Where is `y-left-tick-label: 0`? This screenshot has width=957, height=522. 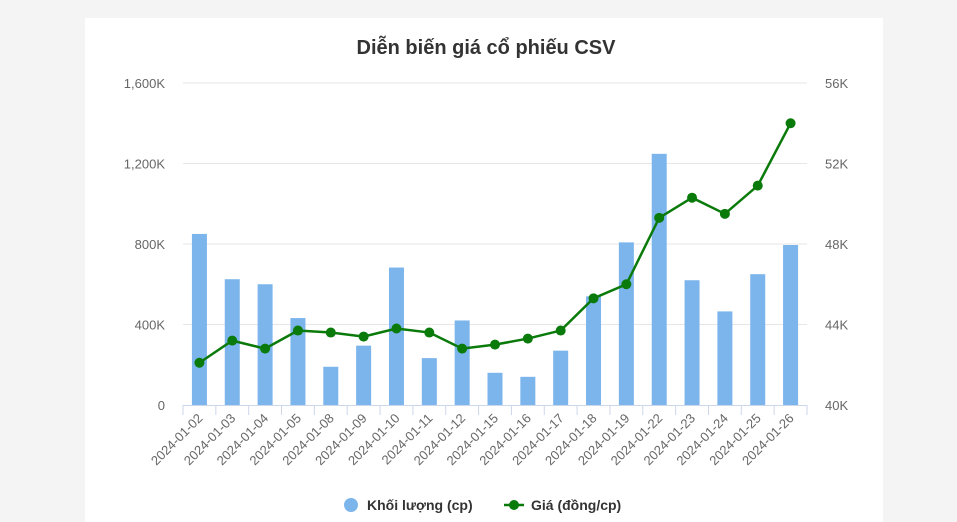
y-left-tick-label: 0 is located at coordinates (161, 405).